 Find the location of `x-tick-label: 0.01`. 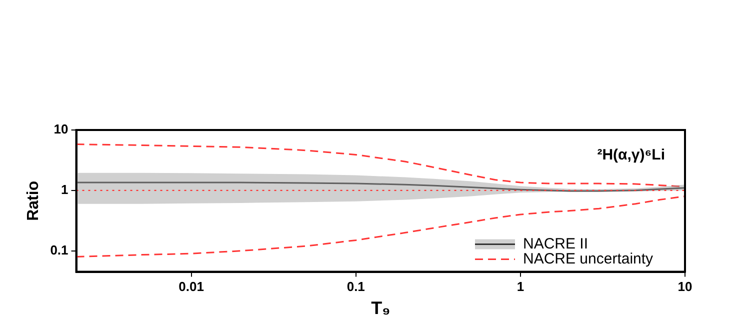

x-tick-label: 0.01 is located at coordinates (191, 286).